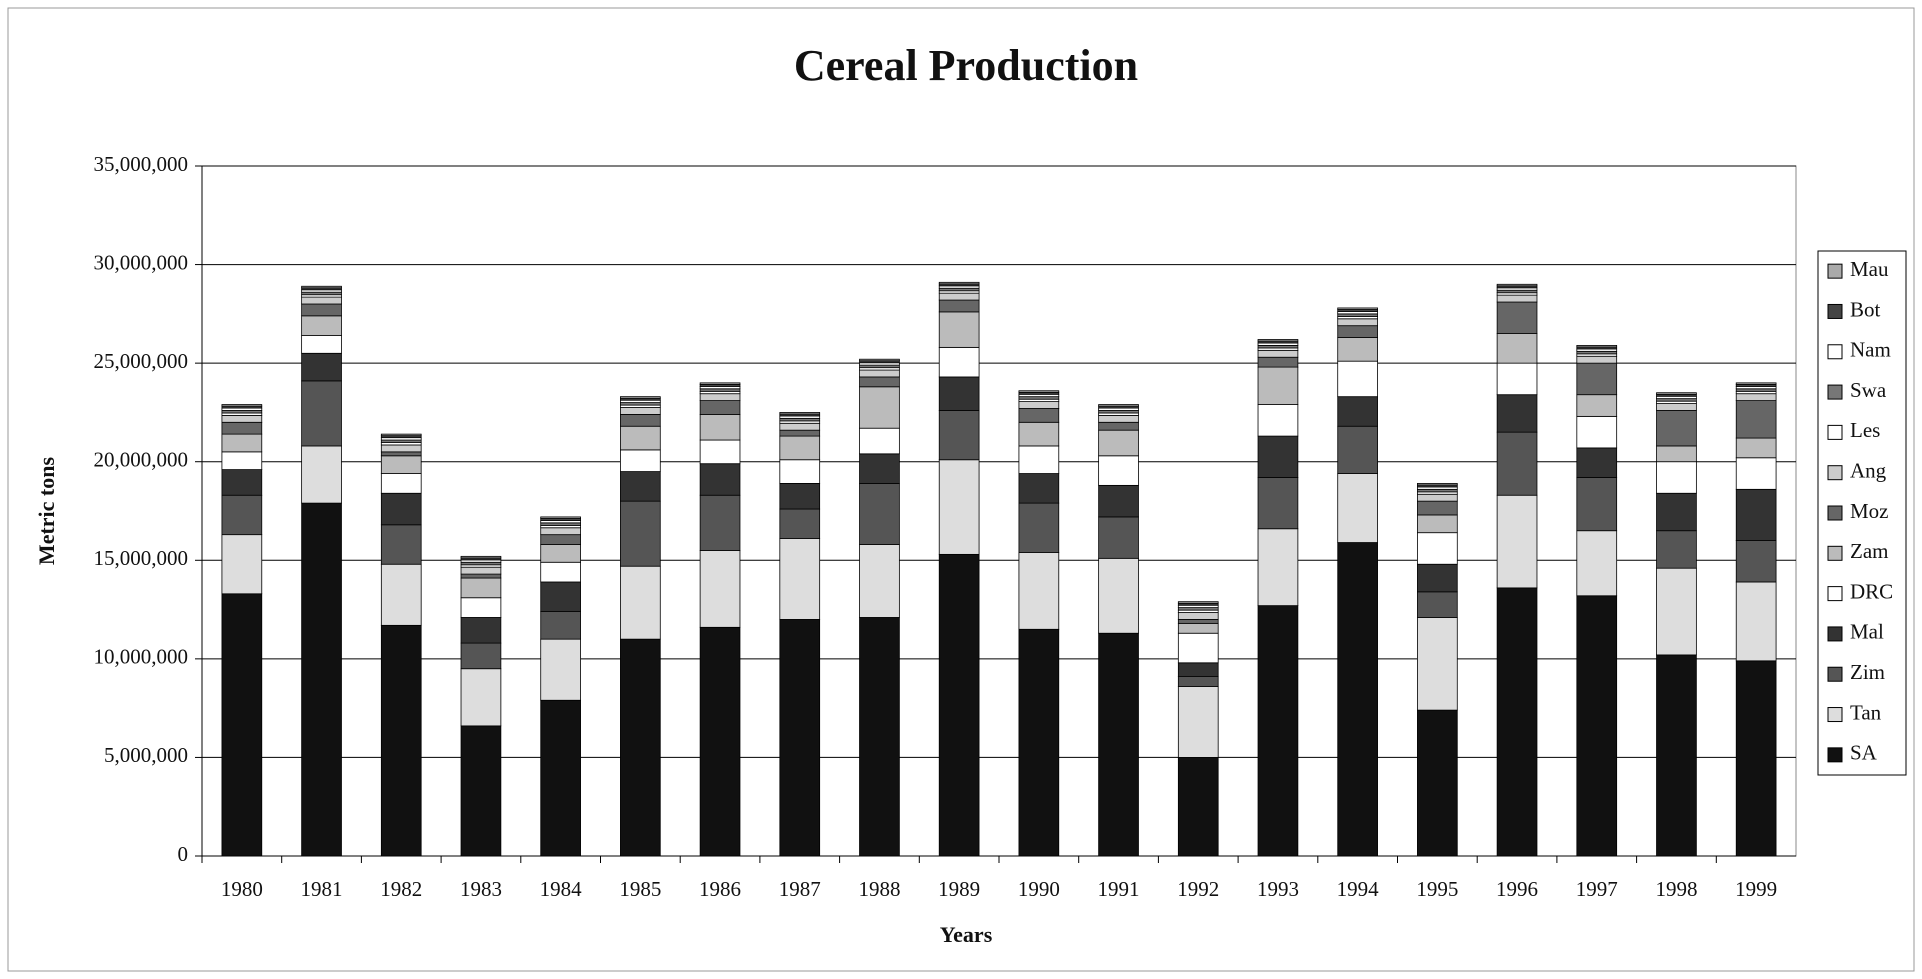 The width and height of the screenshot is (1922, 979). Describe the element at coordinates (966, 65) in the screenshot. I see `chart-title: Cereal Production` at that location.